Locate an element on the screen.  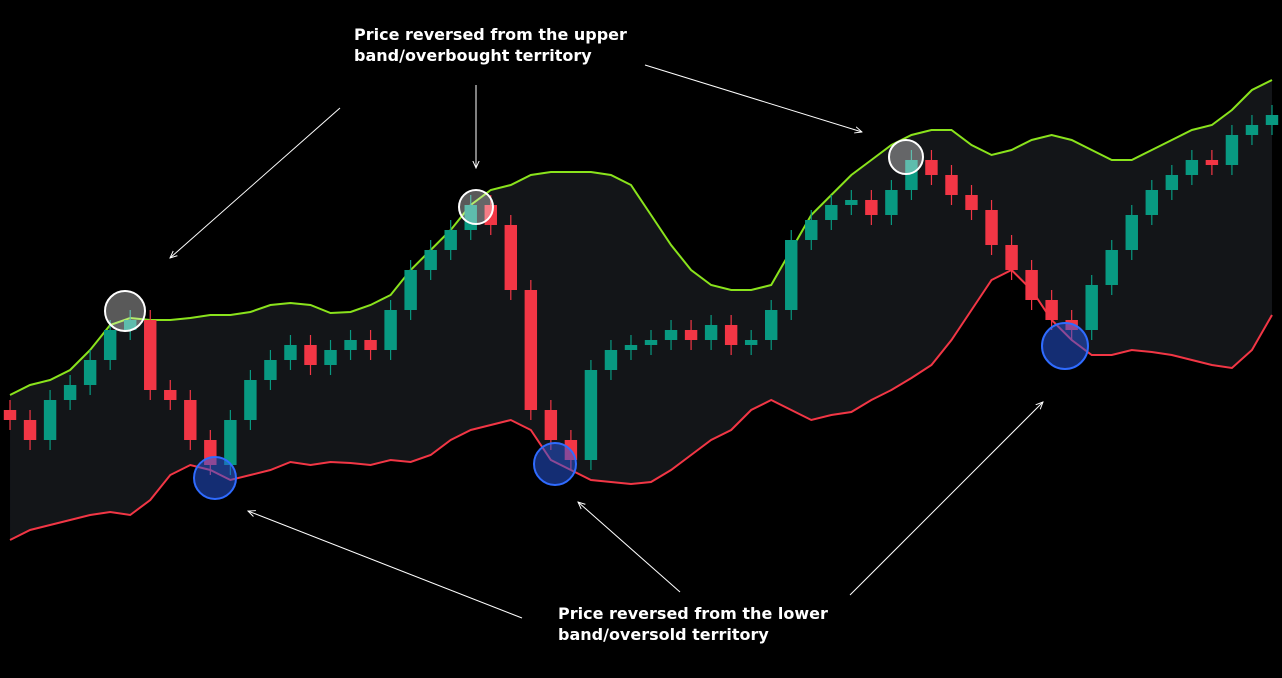
annotation-line: band/oversold territory is located at coordinates (663, 634).